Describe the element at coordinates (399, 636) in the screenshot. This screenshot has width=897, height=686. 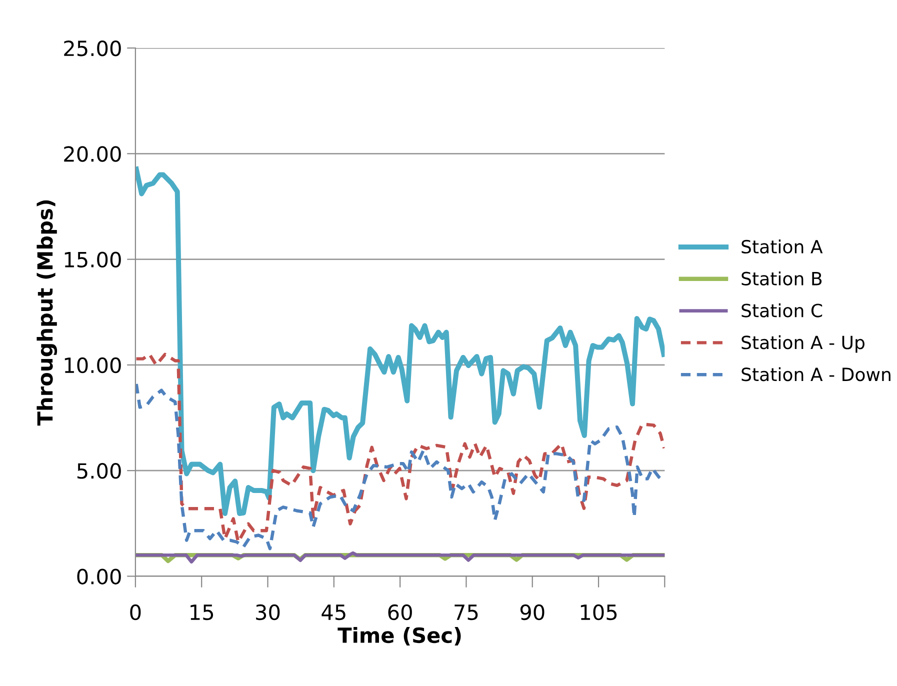
I see `x-axis-title: Time (Sec)` at that location.